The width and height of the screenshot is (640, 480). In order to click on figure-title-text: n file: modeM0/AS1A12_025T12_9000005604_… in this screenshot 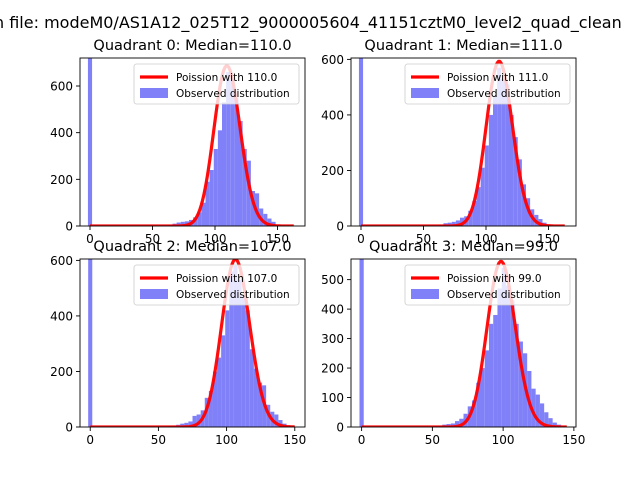, I will do `click(311, 22)`.